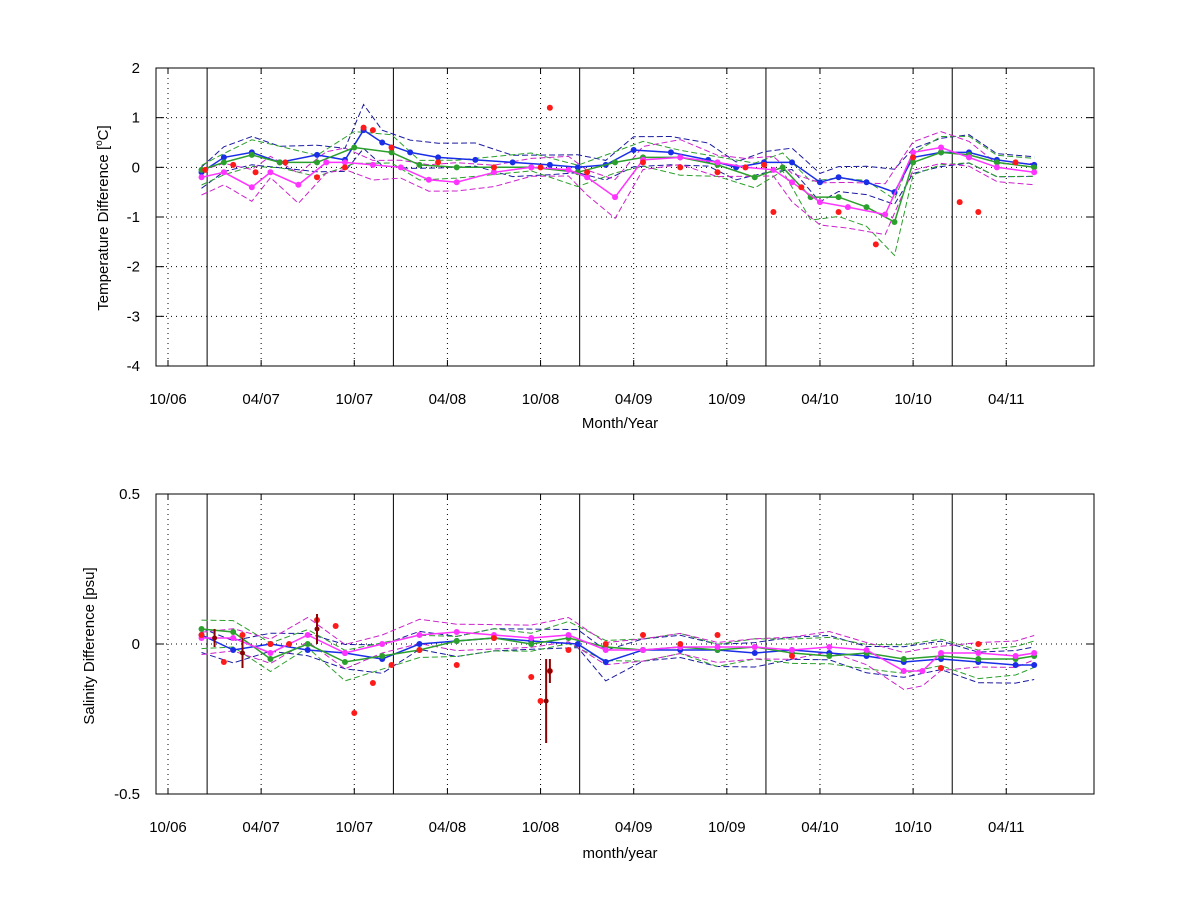 The height and width of the screenshot is (900, 1200). What do you see at coordinates (133, 217) in the screenshot?
I see `temperature-ytick-label: -1` at bounding box center [133, 217].